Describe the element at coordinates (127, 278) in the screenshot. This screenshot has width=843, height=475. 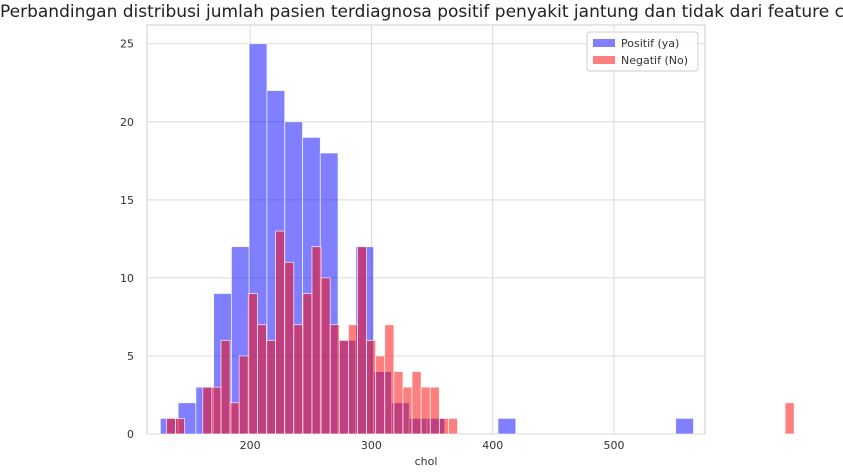
I see `y-tick-label: 10` at that location.